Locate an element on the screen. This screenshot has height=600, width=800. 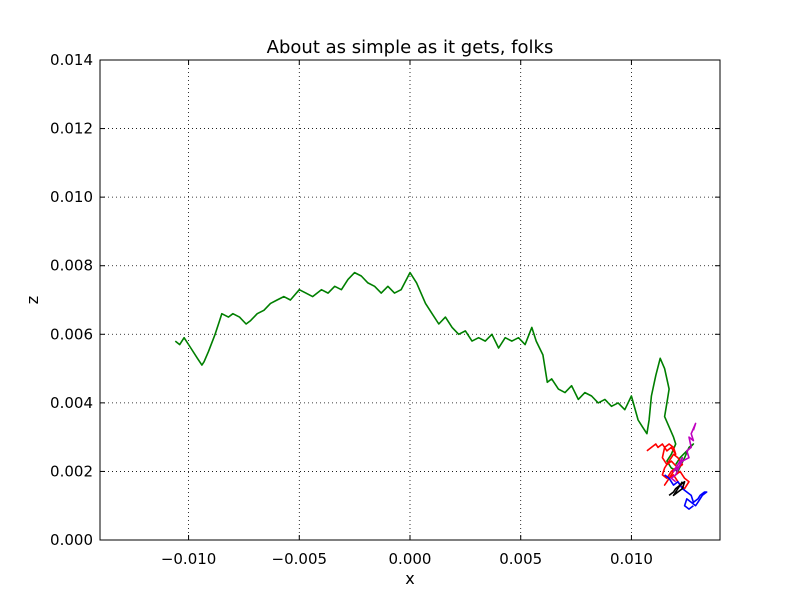
y-tick-label: 0.008 is located at coordinates (71, 266).